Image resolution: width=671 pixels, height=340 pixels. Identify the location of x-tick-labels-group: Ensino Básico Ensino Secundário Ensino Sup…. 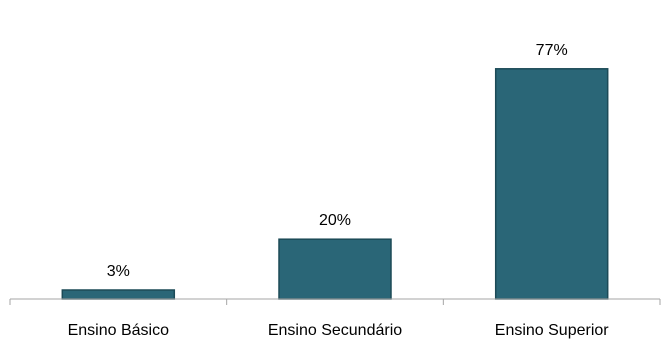
(339, 330).